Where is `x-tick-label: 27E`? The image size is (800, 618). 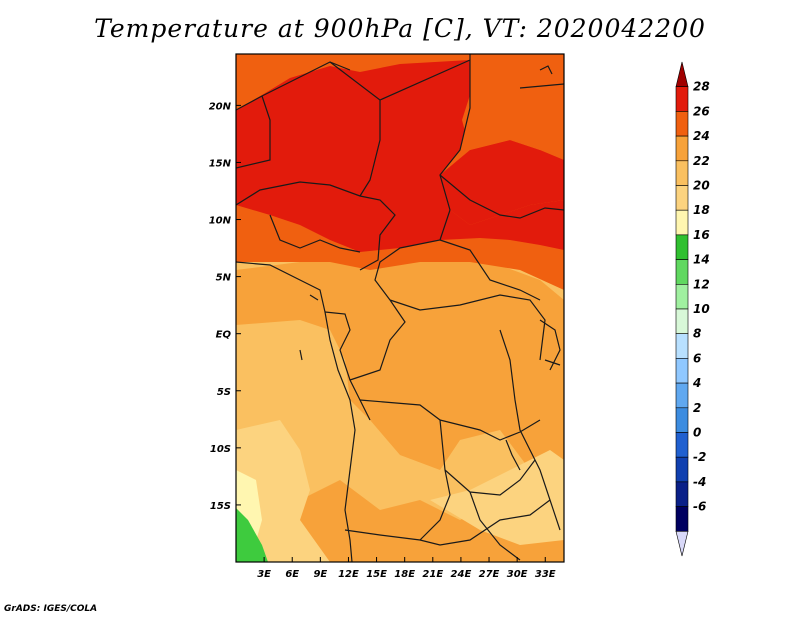 x-tick-label: 27E is located at coordinates (489, 574).